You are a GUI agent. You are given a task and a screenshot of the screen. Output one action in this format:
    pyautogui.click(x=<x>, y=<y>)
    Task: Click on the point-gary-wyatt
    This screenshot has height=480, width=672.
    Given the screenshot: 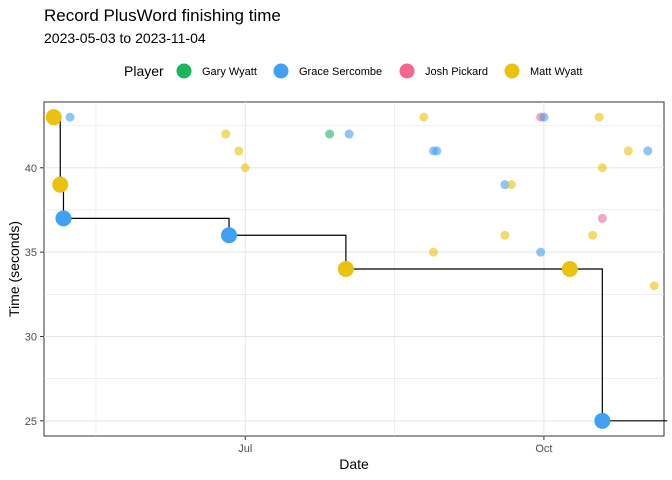 What is the action you would take?
    pyautogui.click(x=330, y=134)
    